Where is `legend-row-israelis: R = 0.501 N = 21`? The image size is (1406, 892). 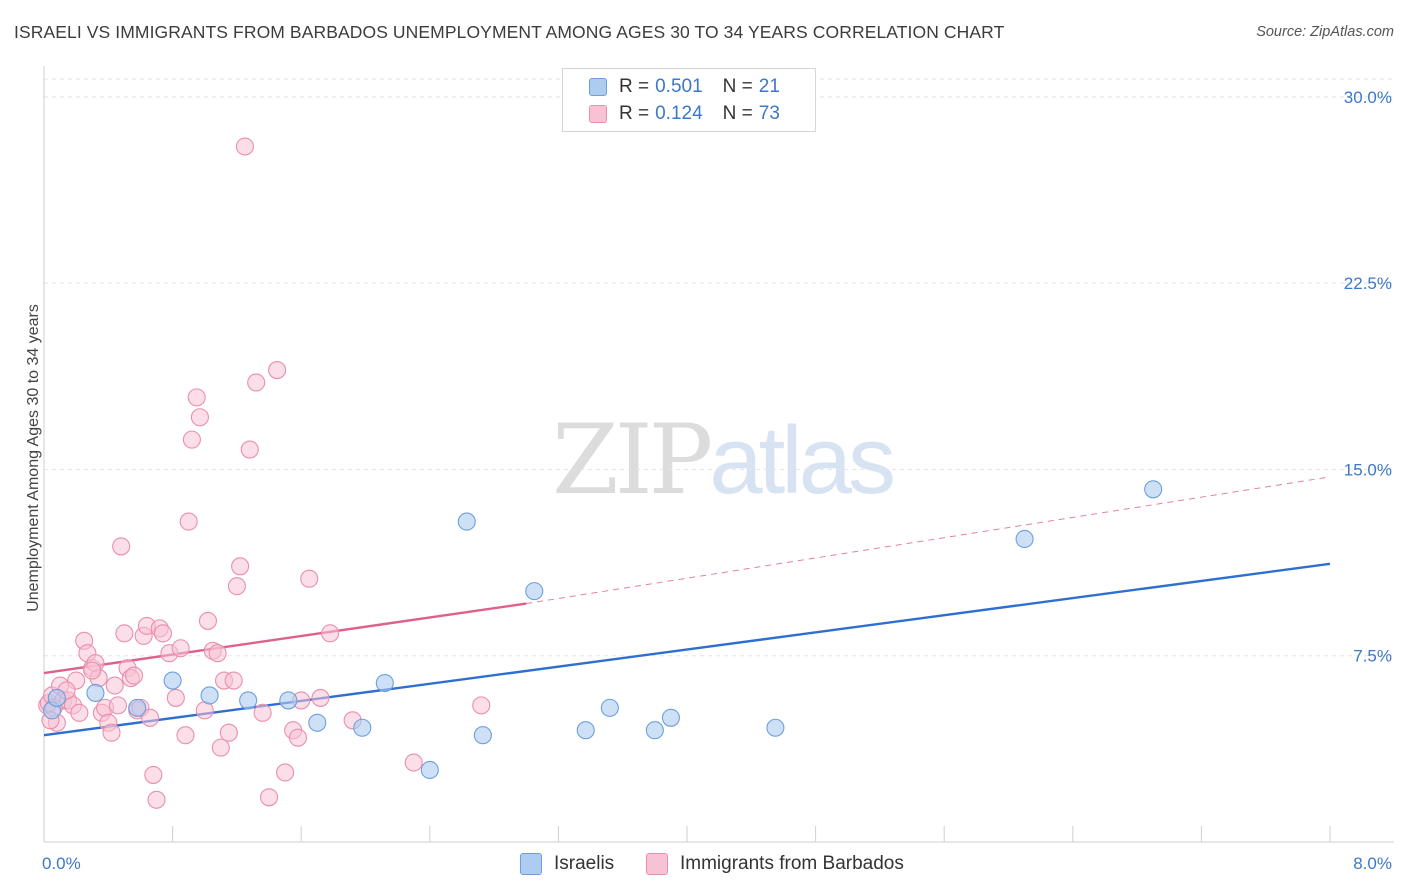
legend-row-israelis: R = 0.501 N = 21 is located at coordinates (684, 87).